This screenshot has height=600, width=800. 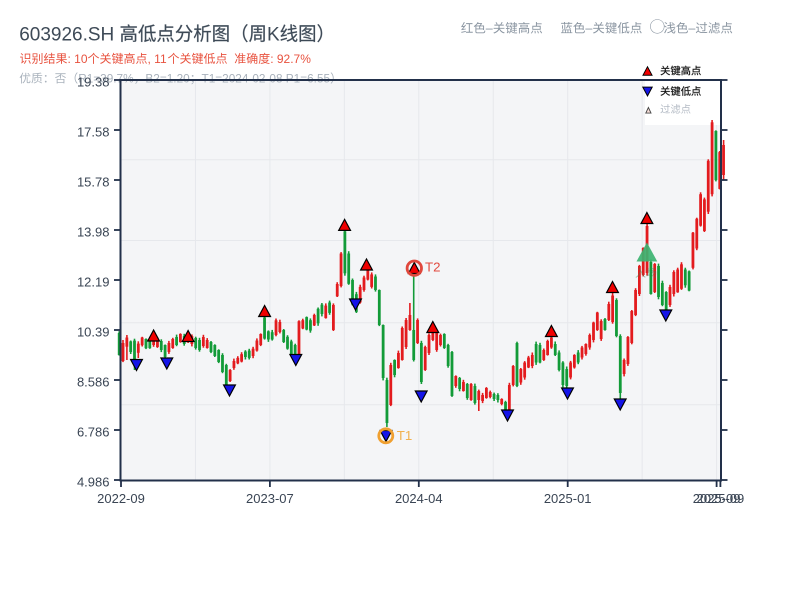 I want to click on svg-text: T1=2024-02-08 P1=6.55, so click(x=266, y=79).